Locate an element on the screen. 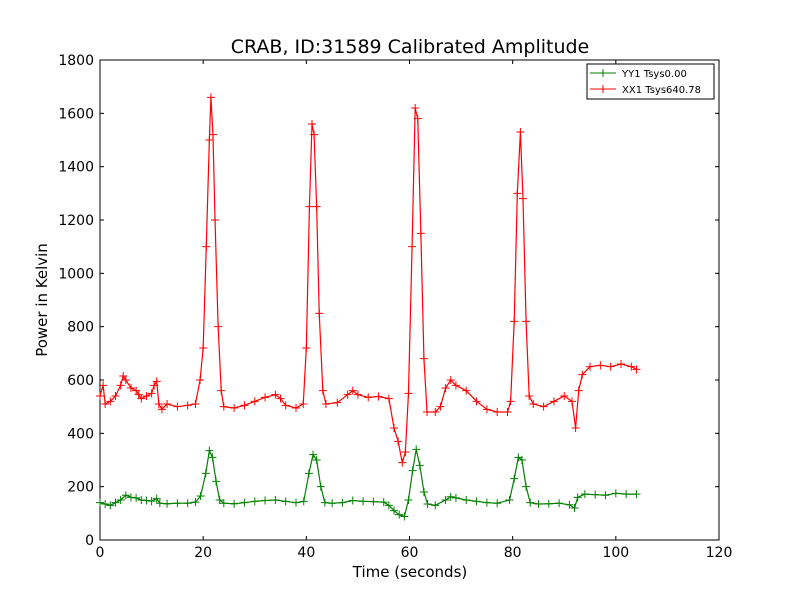  y-tick-label: 600 is located at coordinates (80, 381).